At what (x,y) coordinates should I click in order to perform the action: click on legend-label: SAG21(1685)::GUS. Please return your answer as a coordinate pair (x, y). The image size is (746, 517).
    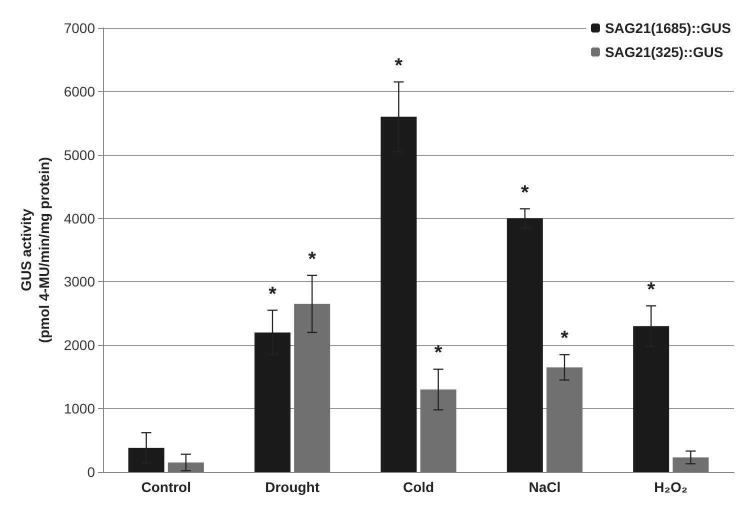
    Looking at the image, I should click on (668, 28).